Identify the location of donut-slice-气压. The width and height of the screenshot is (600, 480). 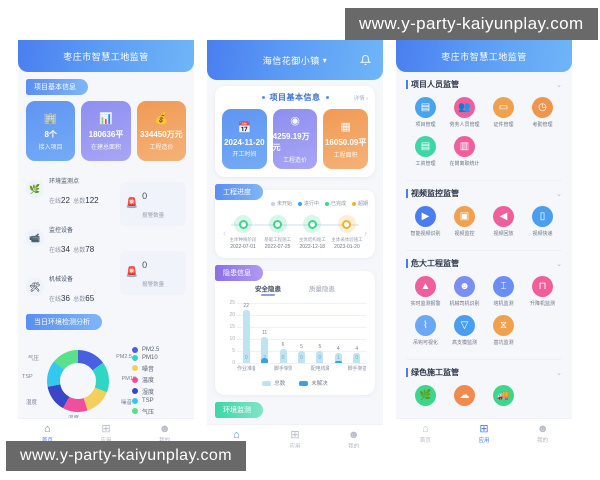
(66, 360).